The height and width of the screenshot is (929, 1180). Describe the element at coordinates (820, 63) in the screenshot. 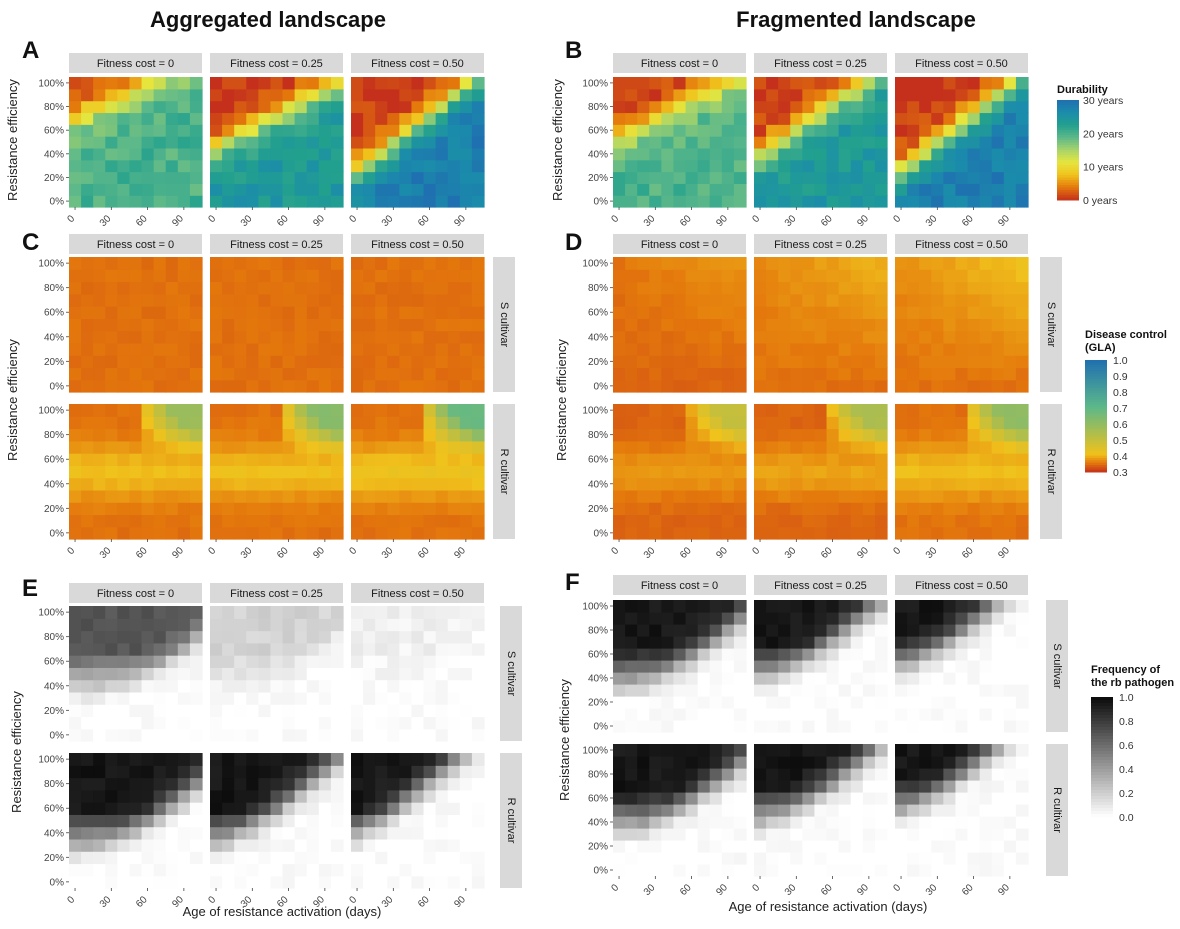

I see `facet-strip-bg` at that location.